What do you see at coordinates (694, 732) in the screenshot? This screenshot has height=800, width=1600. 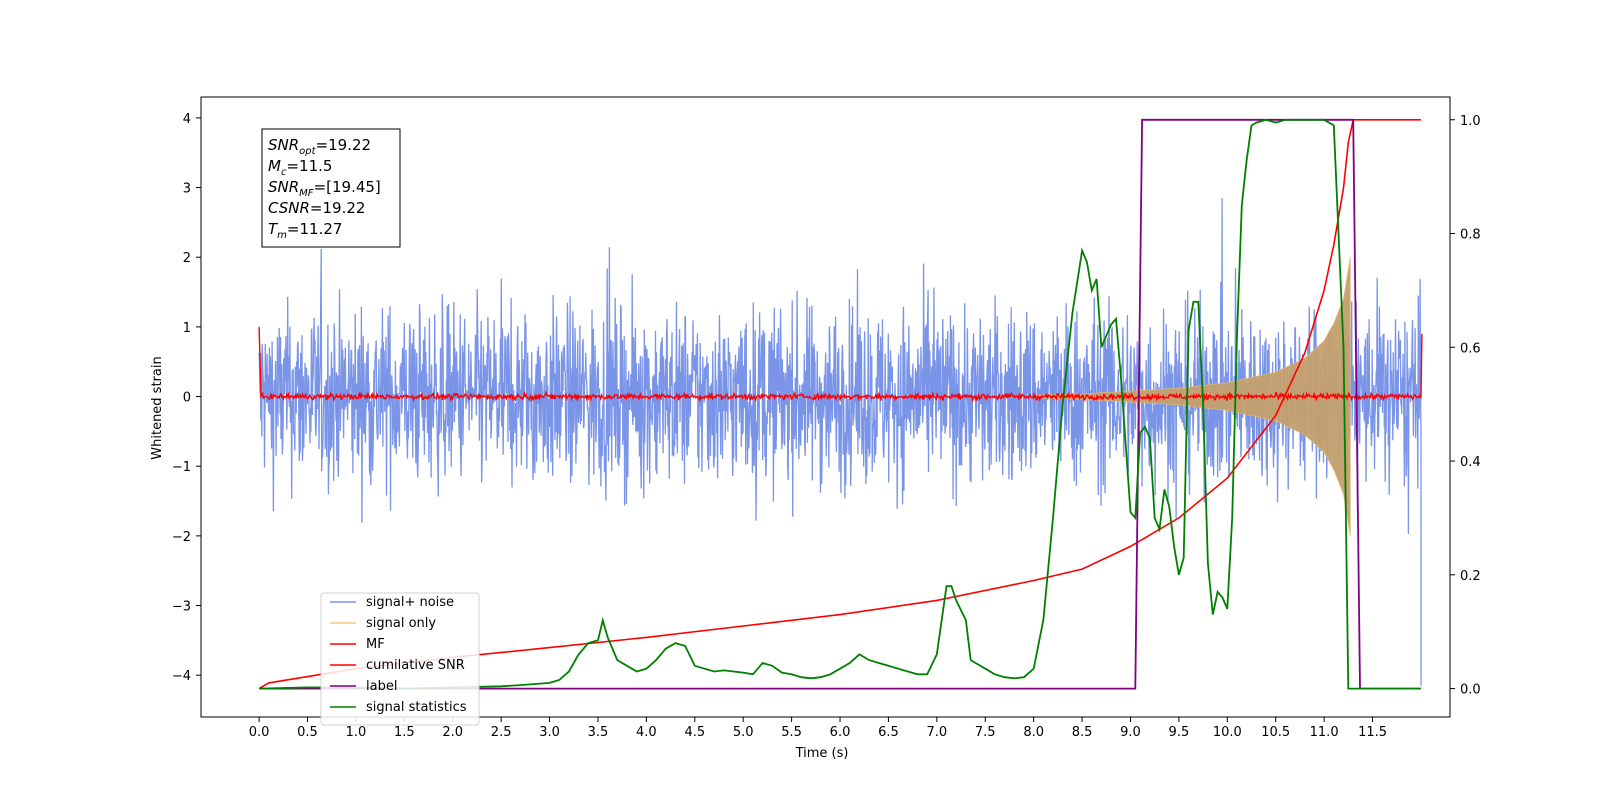 I see `x-tick-label: 4.5` at bounding box center [694, 732].